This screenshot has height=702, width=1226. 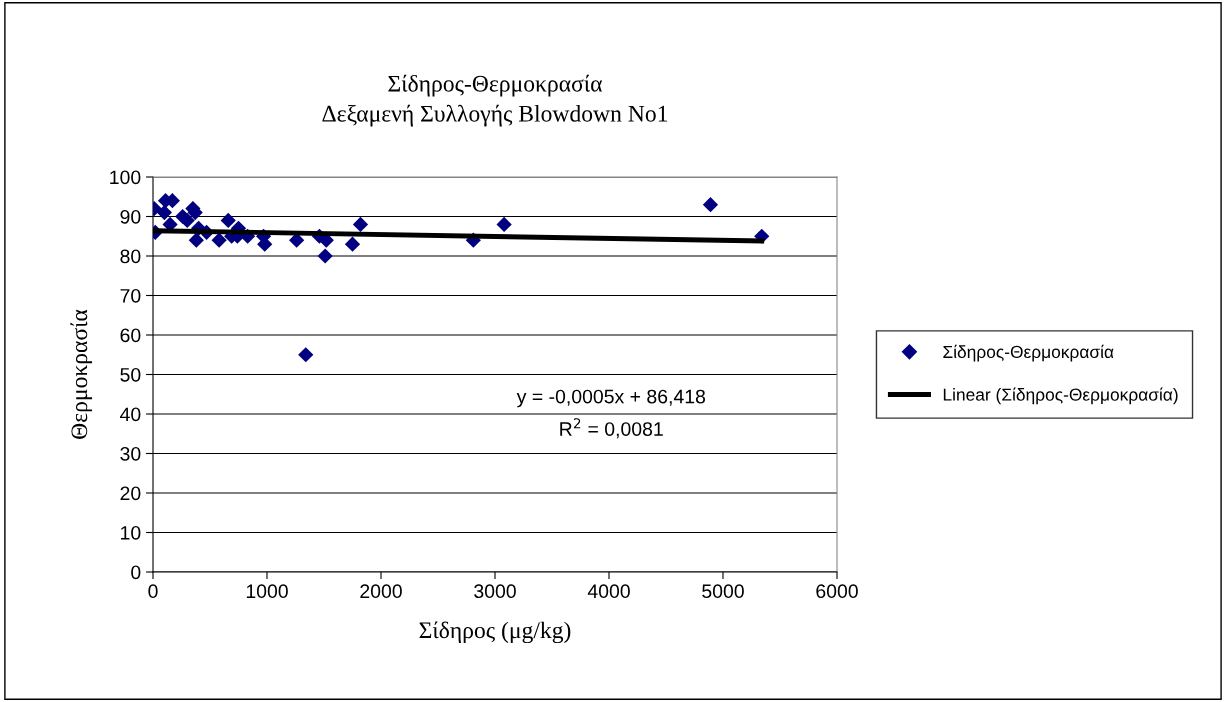 What do you see at coordinates (267, 591) in the screenshot?
I see `x-tick-label: 1000` at bounding box center [267, 591].